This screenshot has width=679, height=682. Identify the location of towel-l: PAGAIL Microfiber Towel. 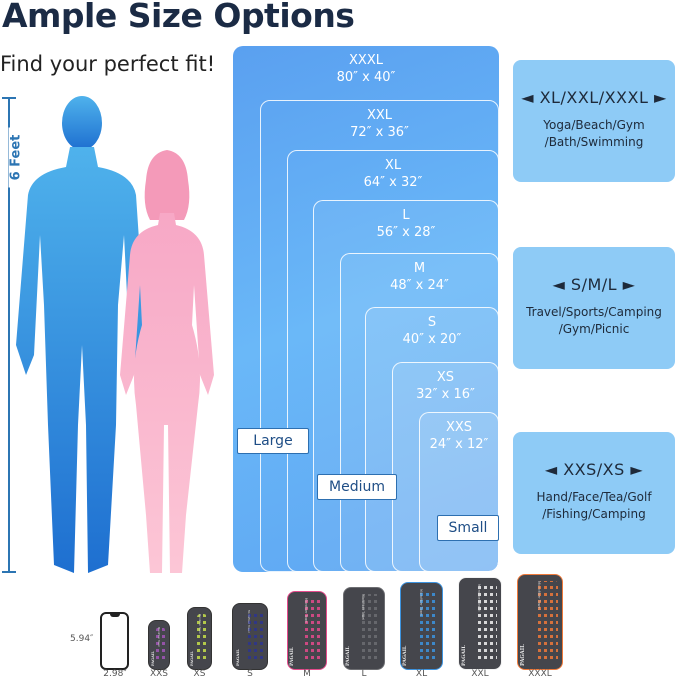
(364, 628).